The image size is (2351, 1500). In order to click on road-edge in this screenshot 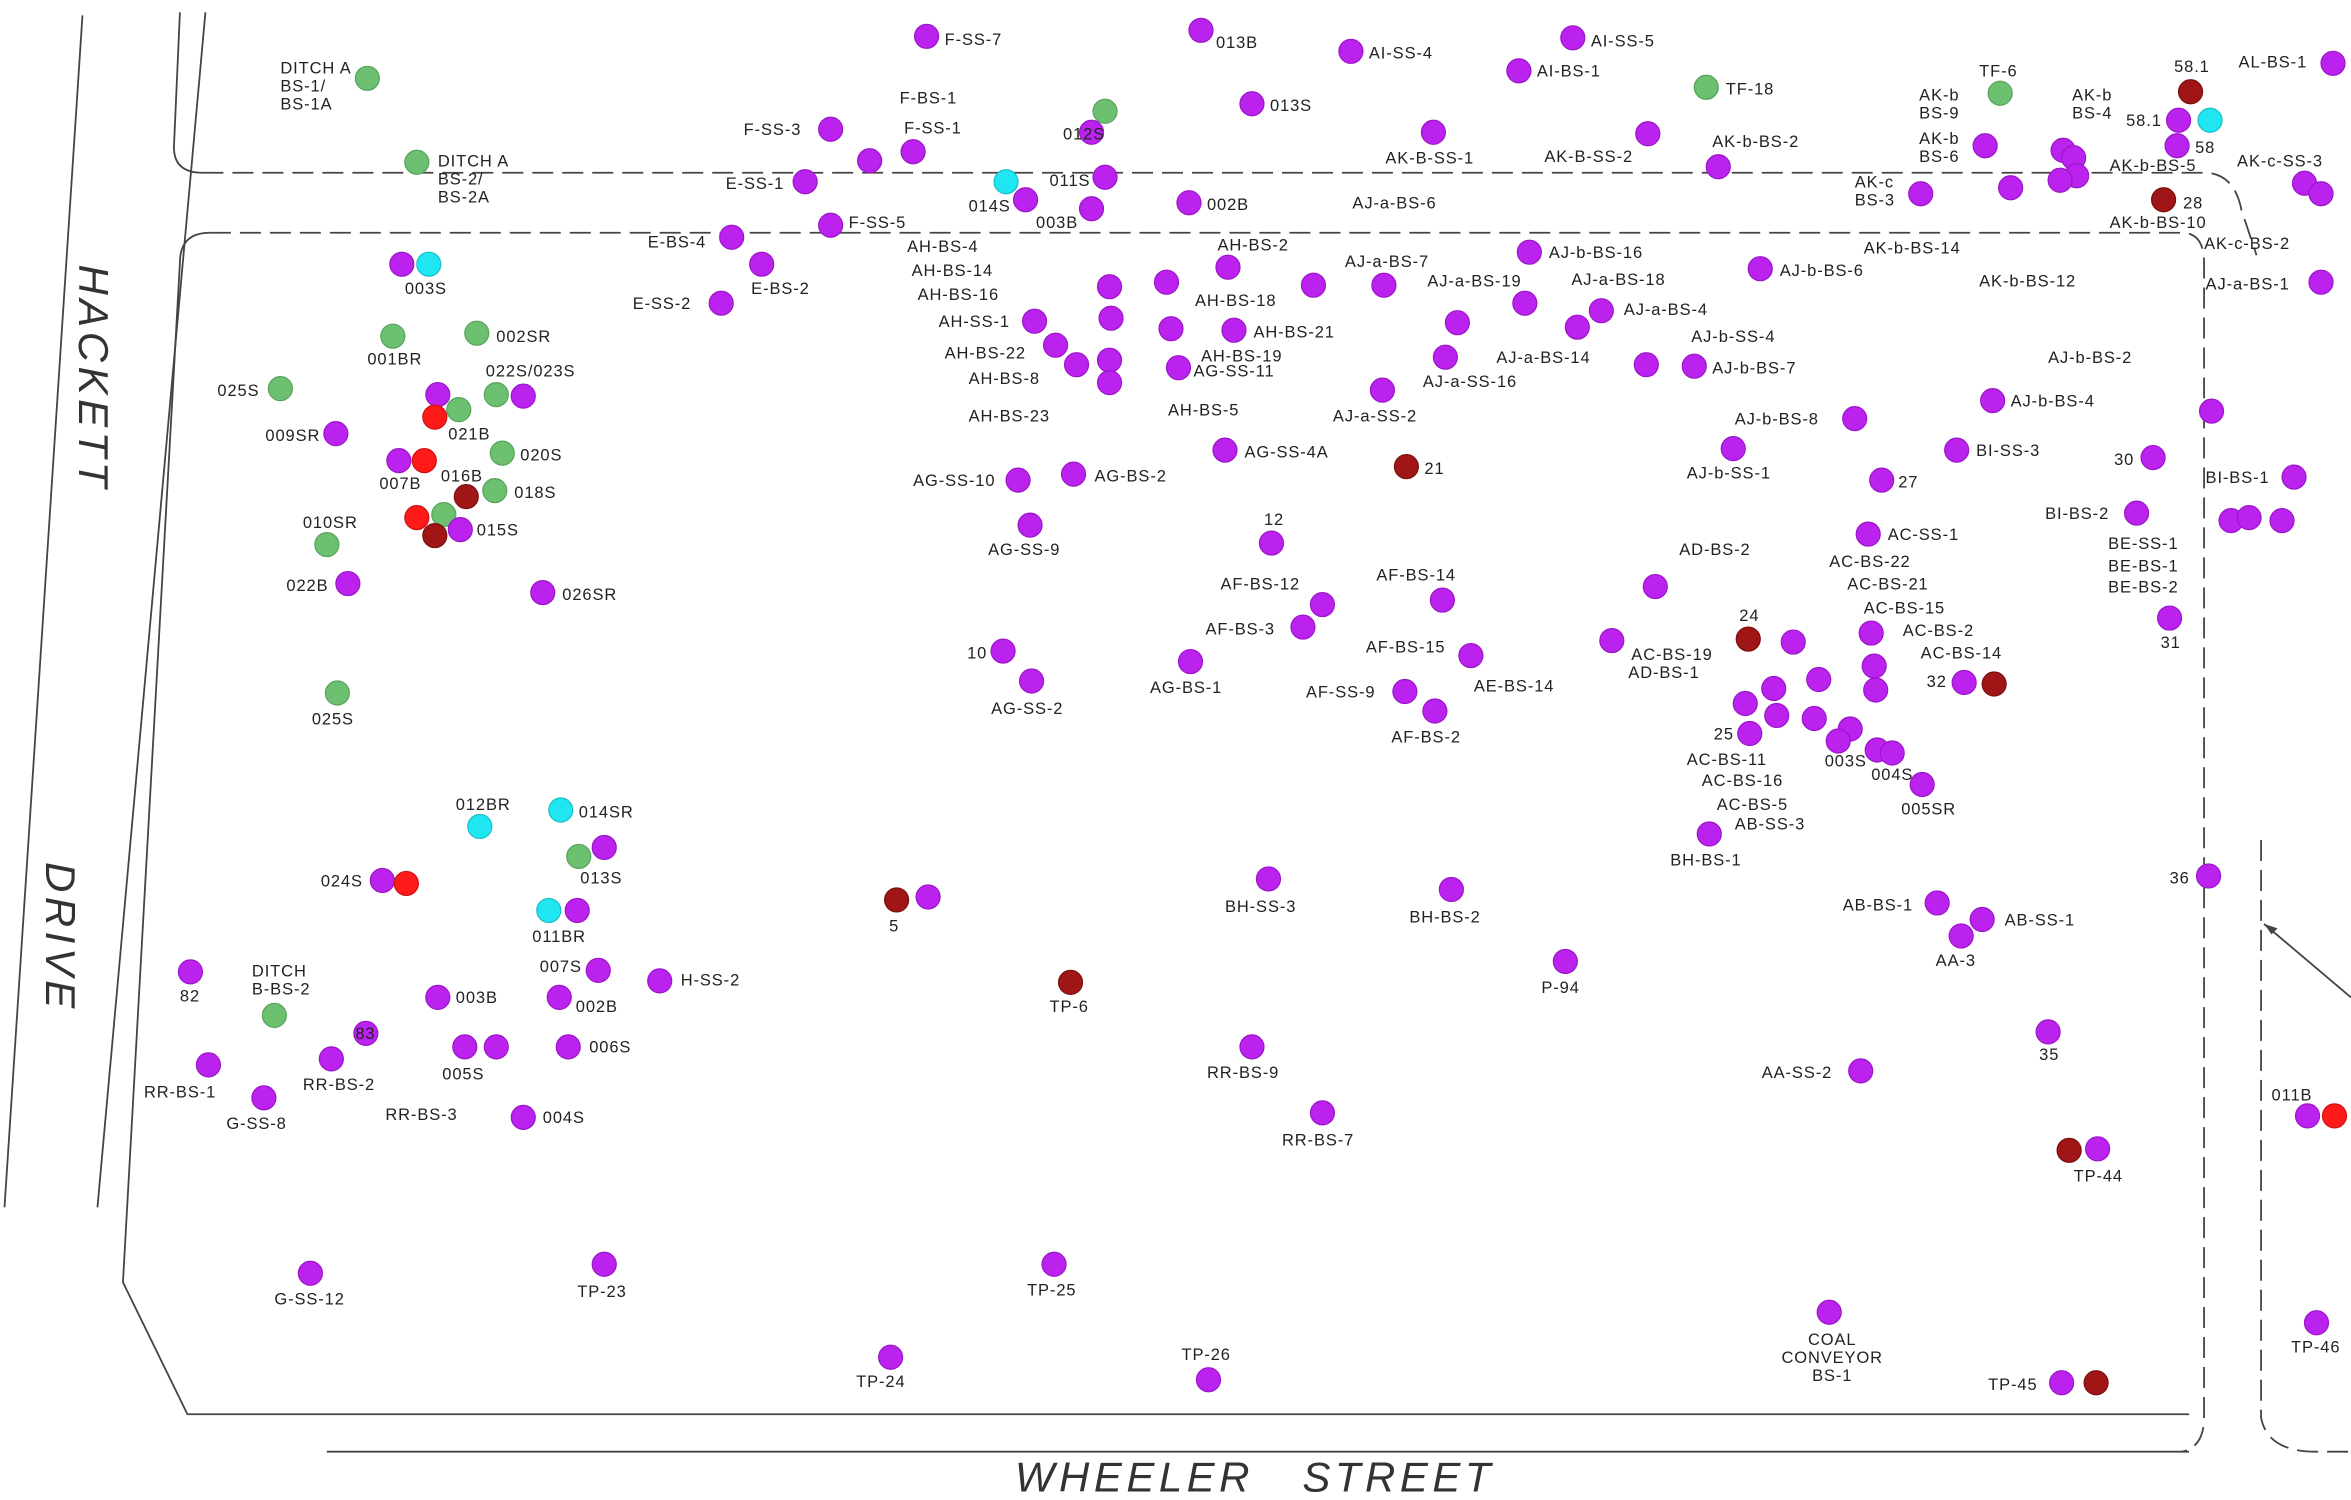, I will do `click(151, 610)`.